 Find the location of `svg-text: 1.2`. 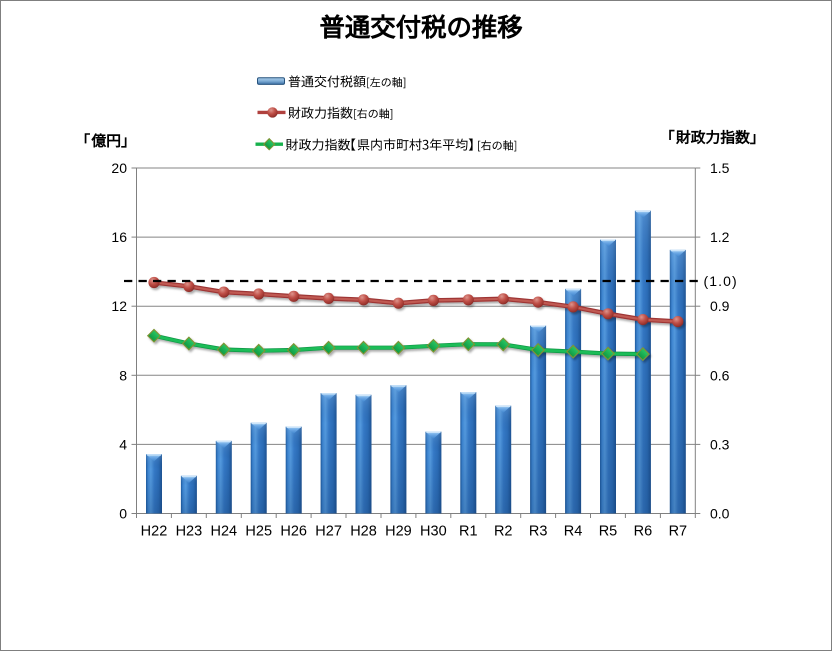

svg-text: 1.2 is located at coordinates (720, 237).